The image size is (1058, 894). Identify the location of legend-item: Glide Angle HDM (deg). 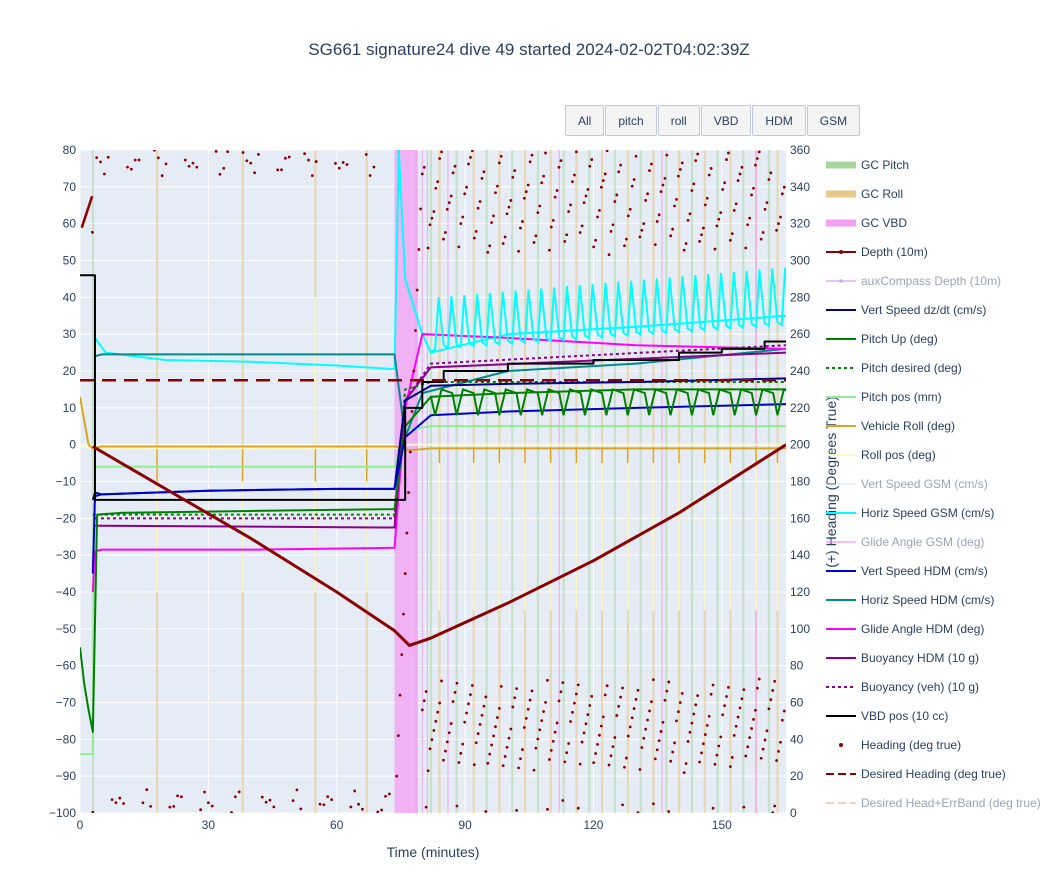
(905, 629).